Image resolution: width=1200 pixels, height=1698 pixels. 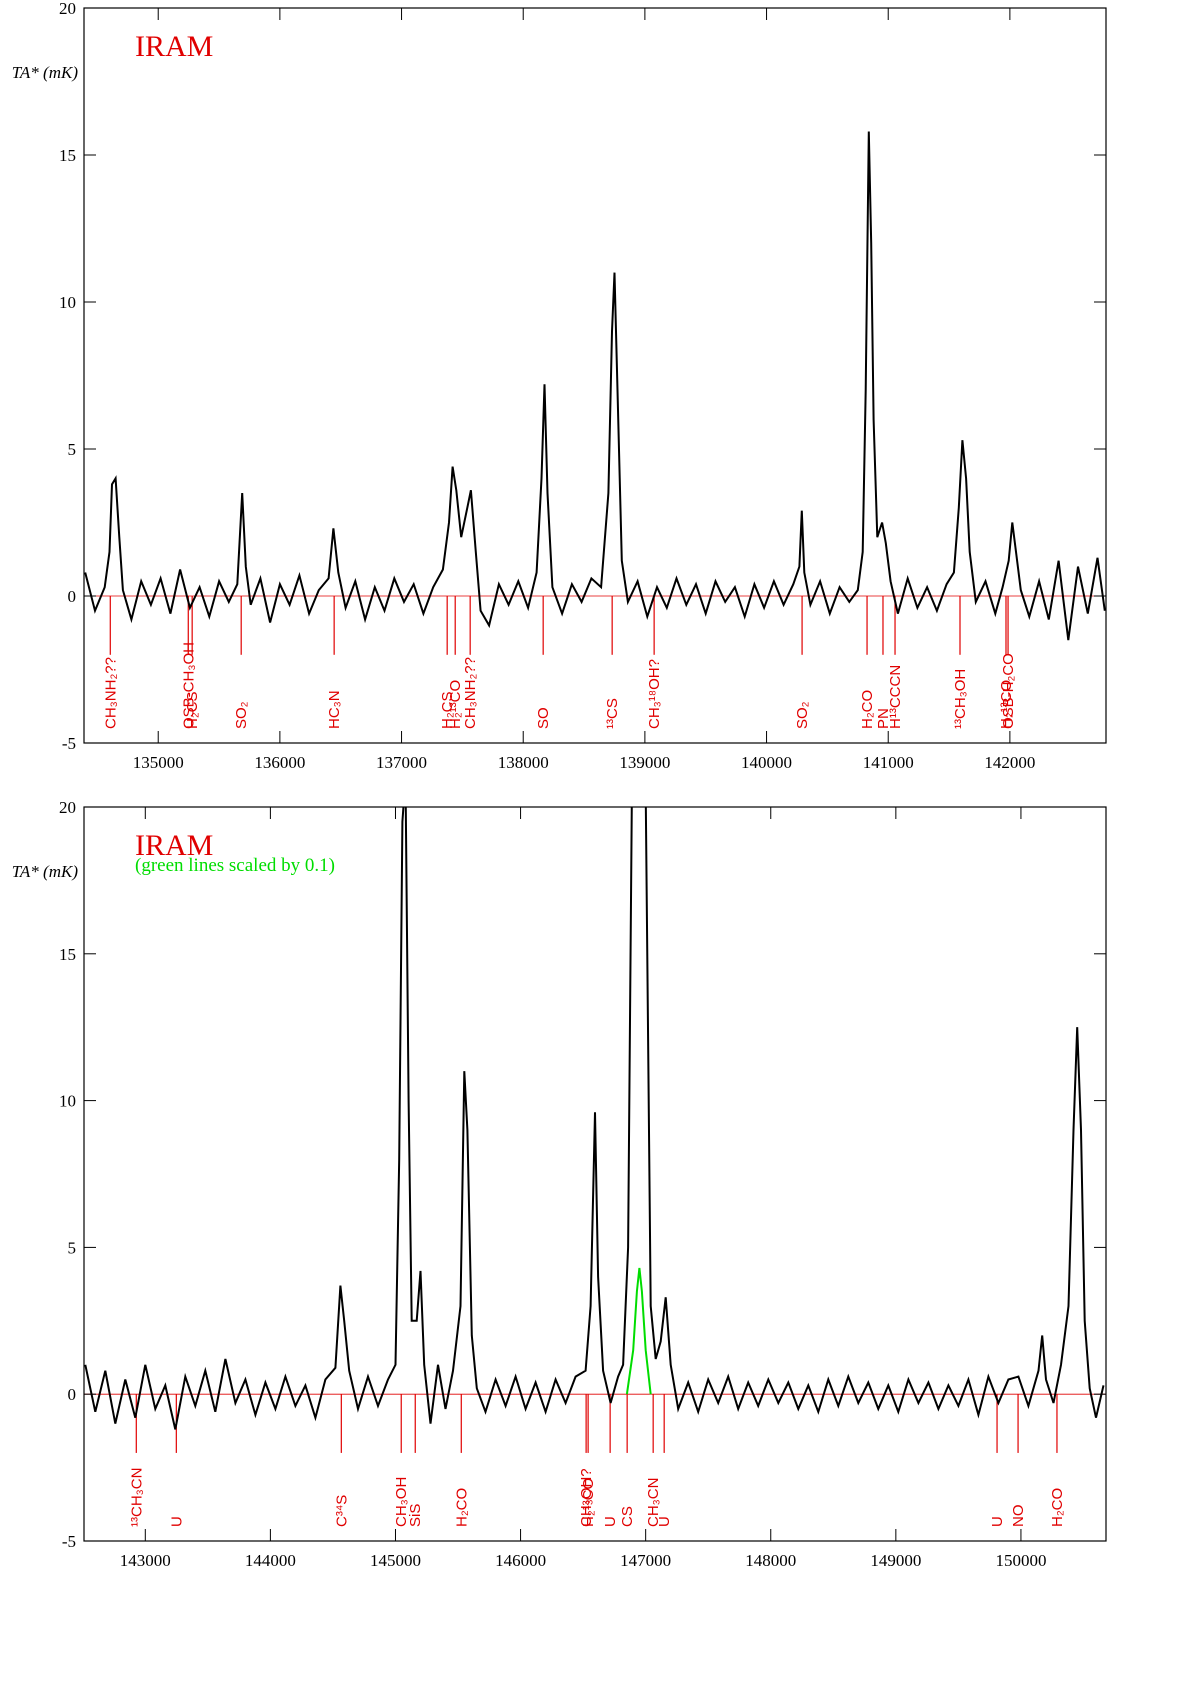 I want to click on x-tick-label: 149000, so click(x=895, y=1560).